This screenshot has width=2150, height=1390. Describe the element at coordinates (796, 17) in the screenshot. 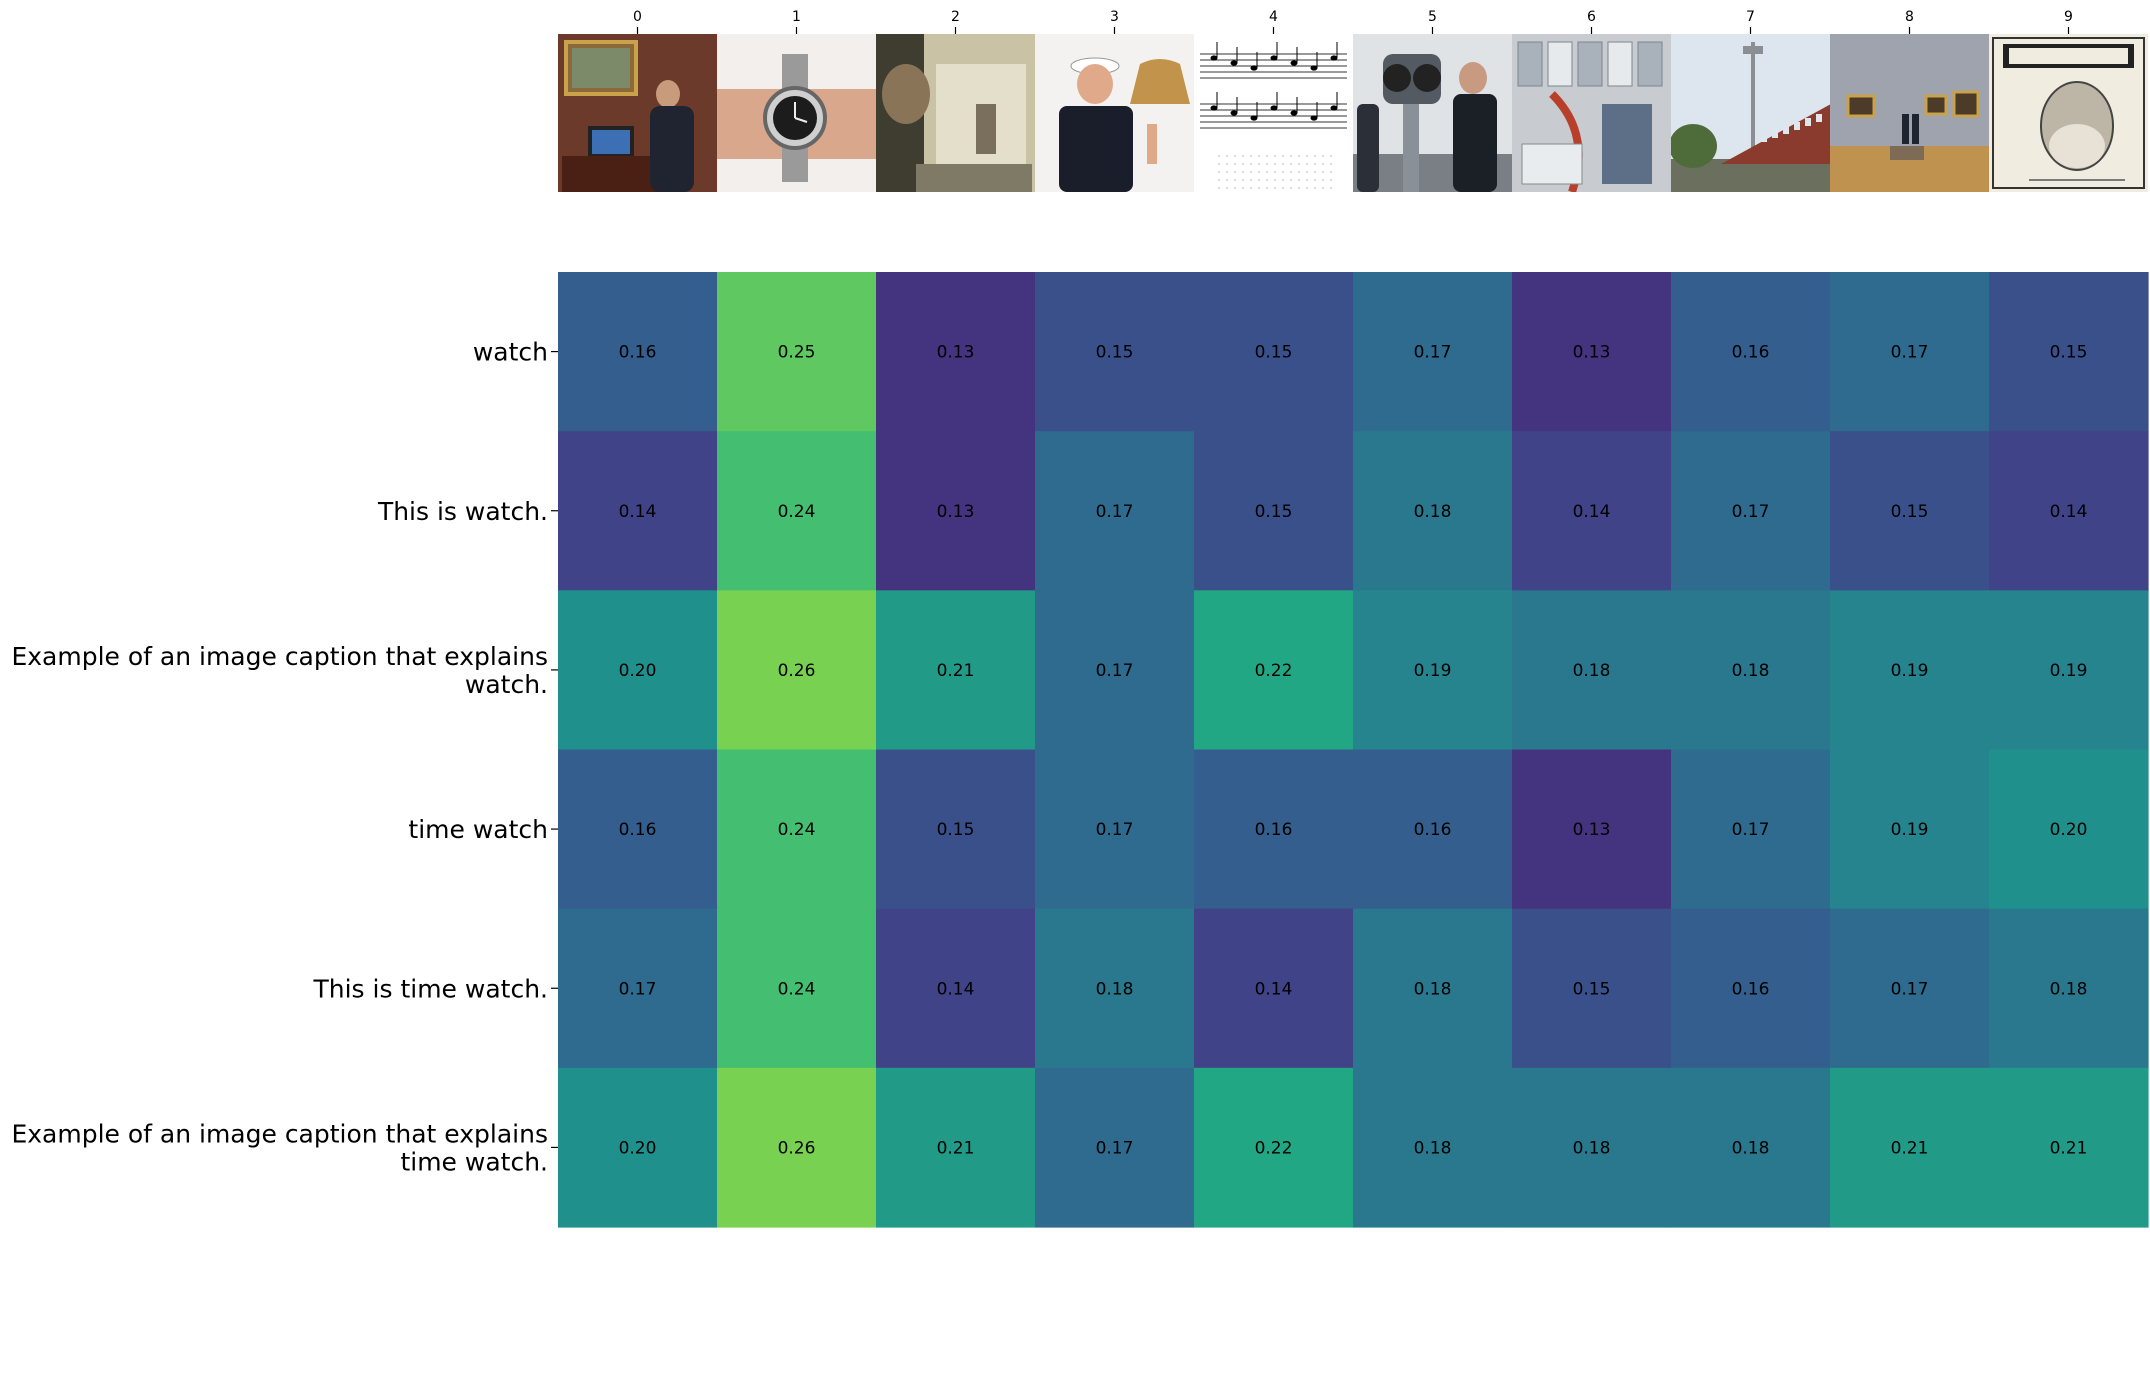

I see `x-tick-label: 1` at that location.